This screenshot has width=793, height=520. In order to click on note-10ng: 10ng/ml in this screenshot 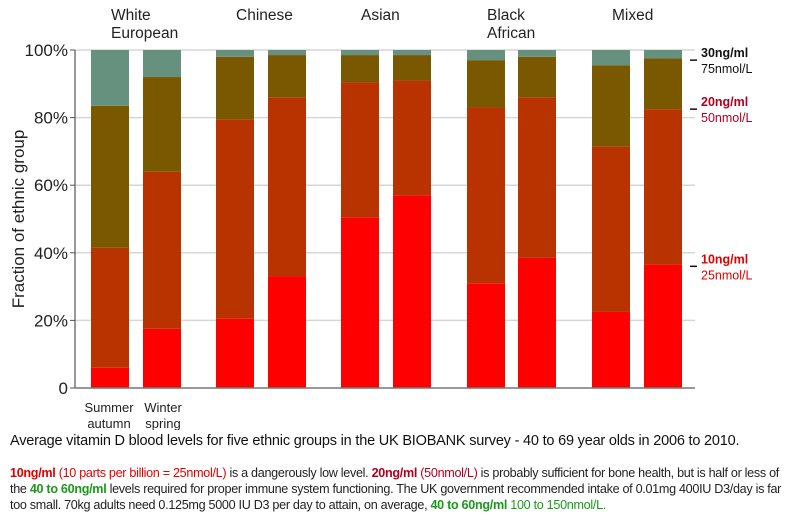, I will do `click(33, 473)`.